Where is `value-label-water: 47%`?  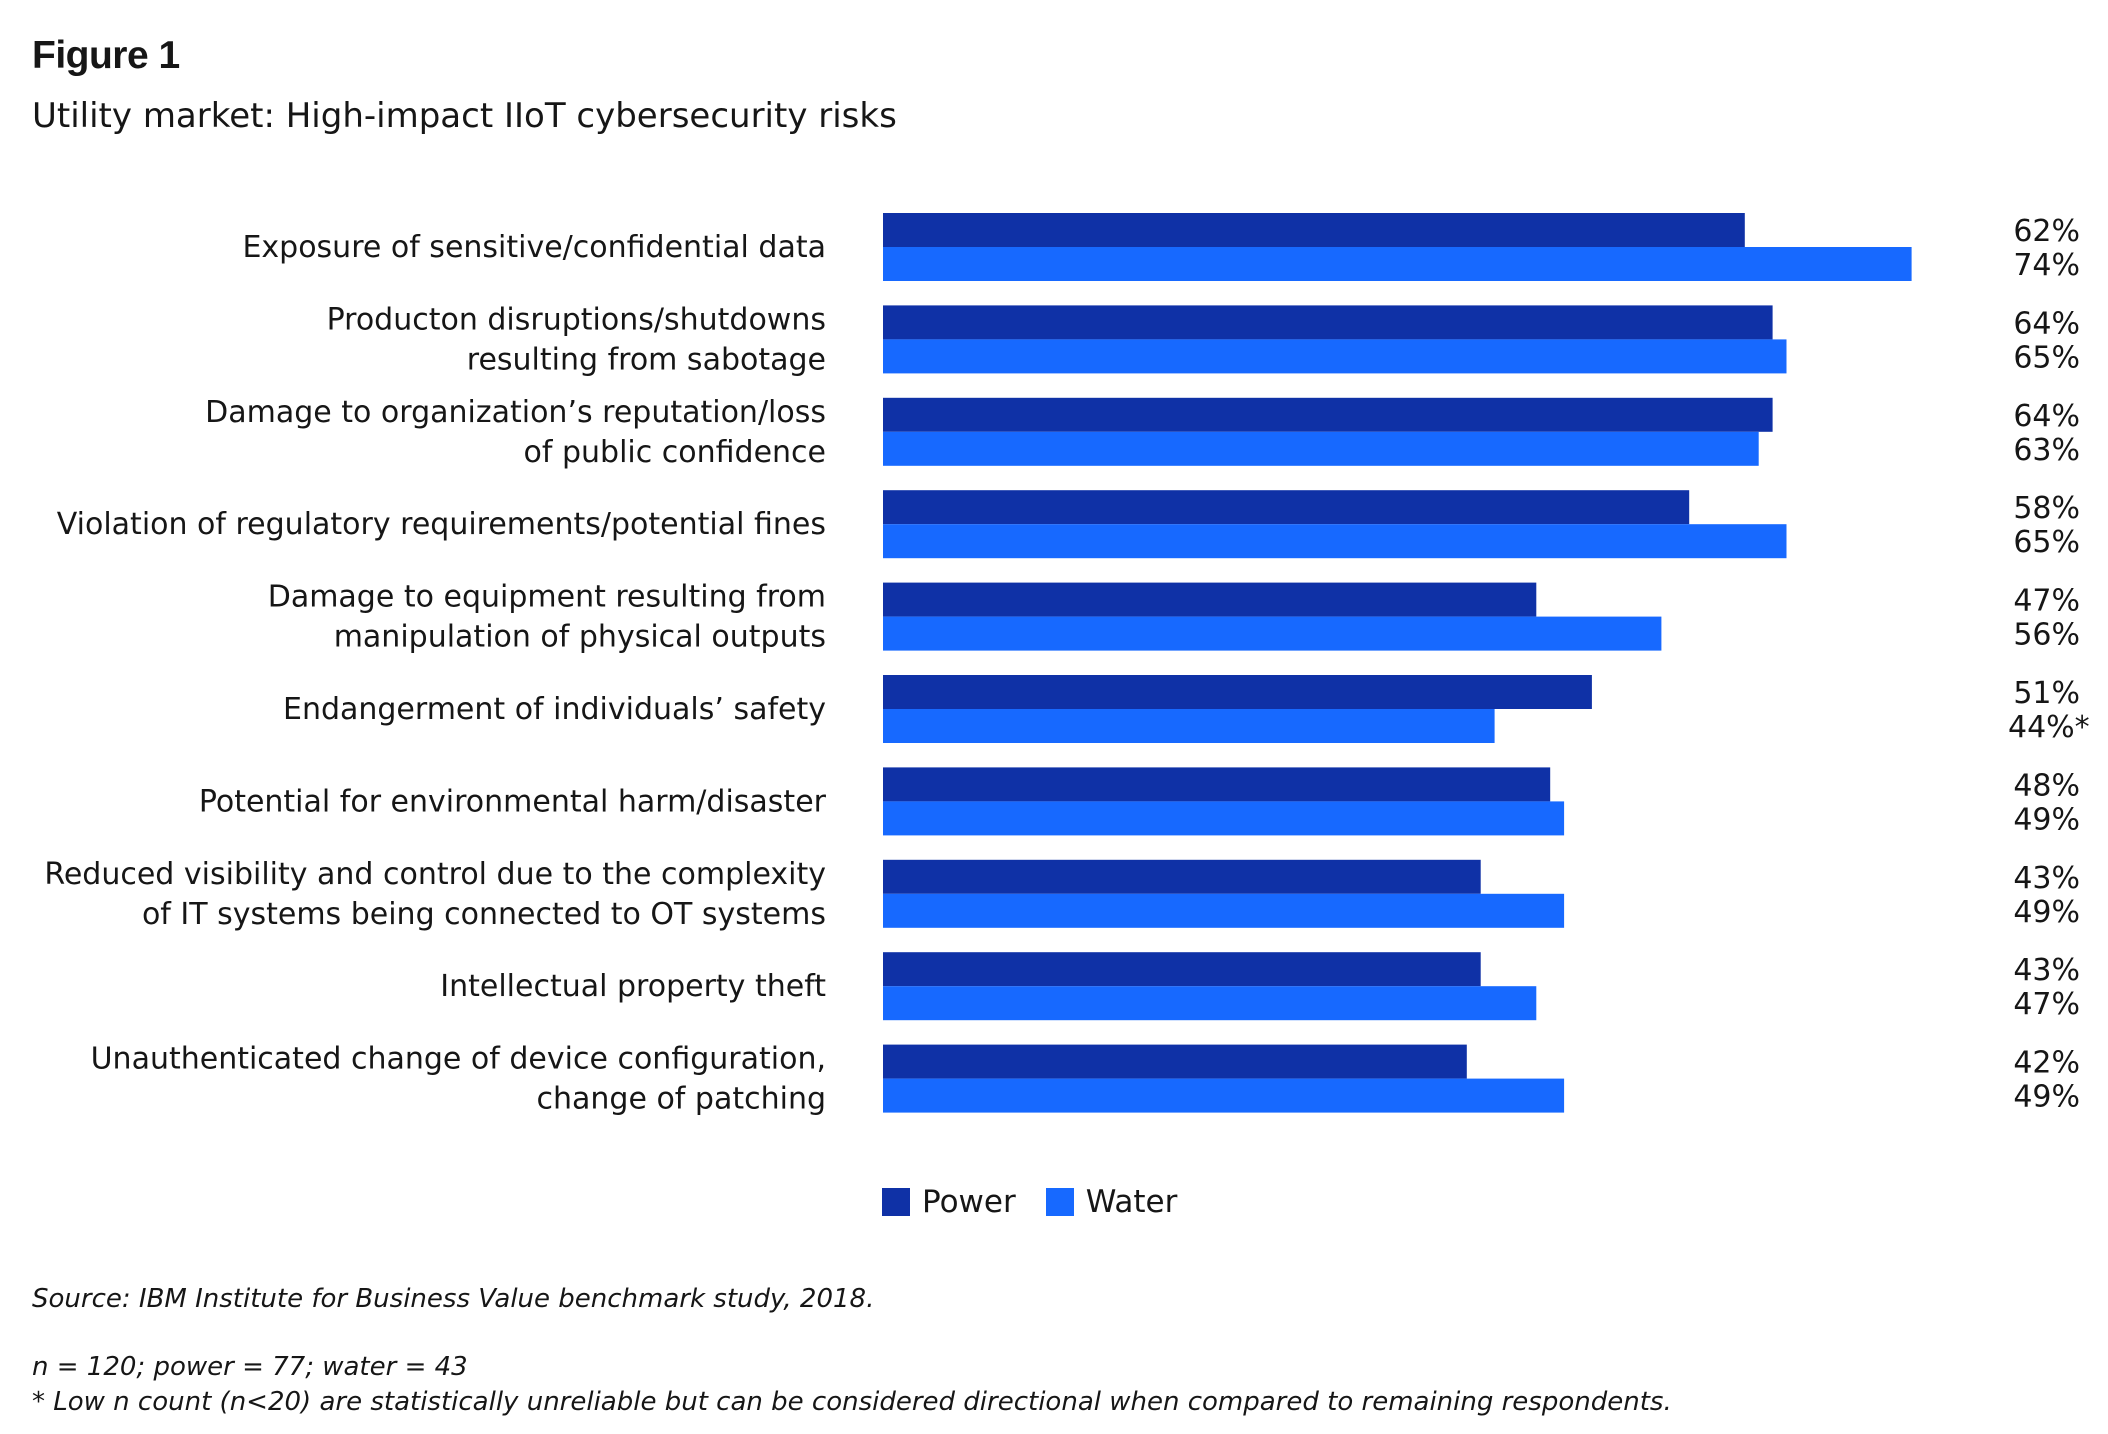 value-label-water: 47% is located at coordinates (2046, 1004).